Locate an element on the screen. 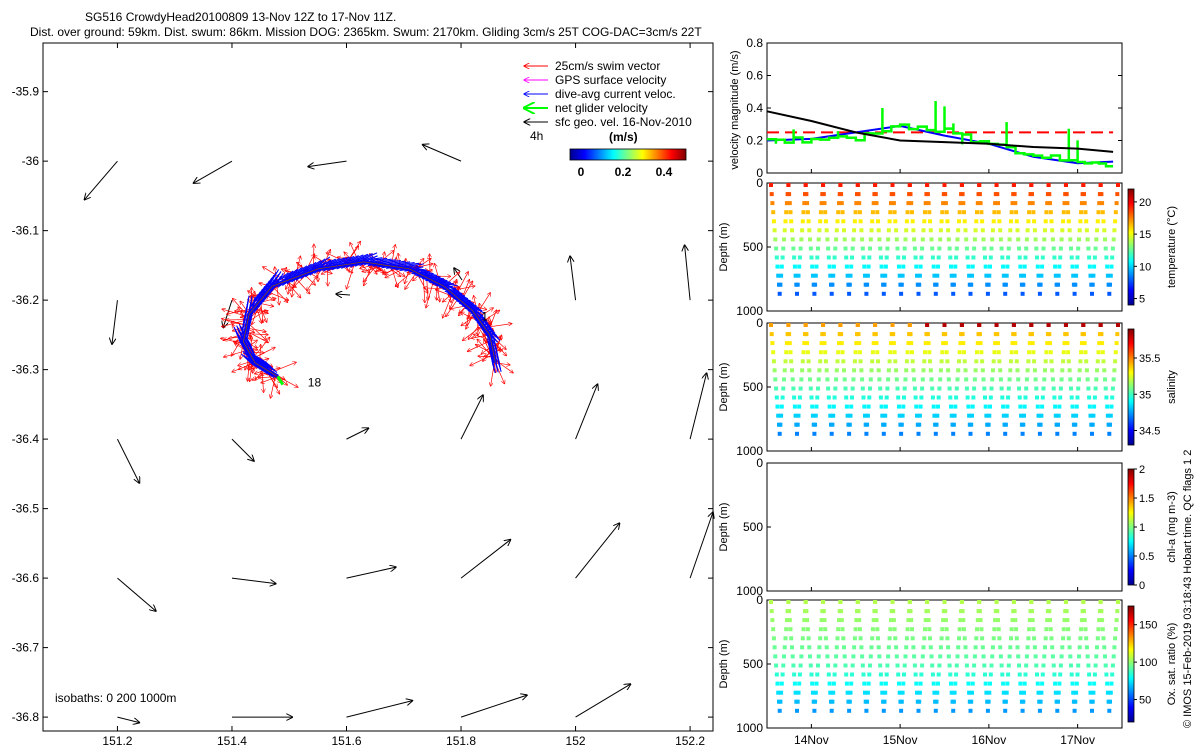 This screenshot has width=1200, height=750. depth-tick-label: 0 is located at coordinates (759, 183).